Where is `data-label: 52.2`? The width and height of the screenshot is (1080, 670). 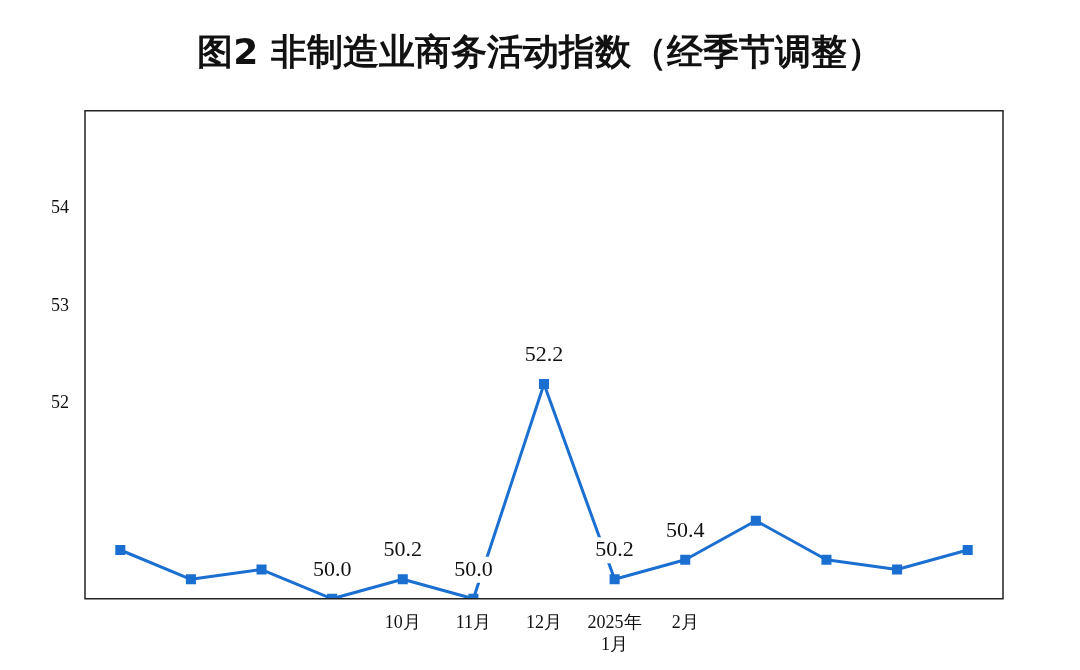
data-label: 52.2 is located at coordinates (544, 353).